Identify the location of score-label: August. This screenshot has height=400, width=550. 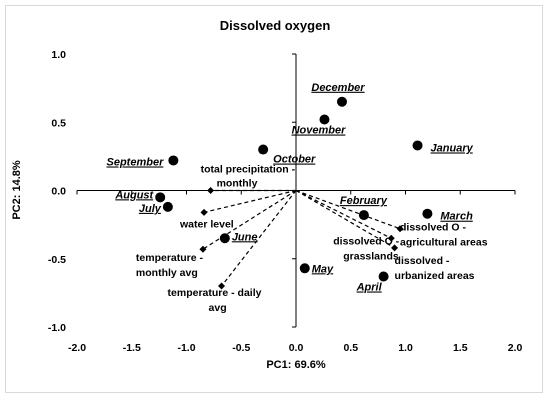
(134, 195).